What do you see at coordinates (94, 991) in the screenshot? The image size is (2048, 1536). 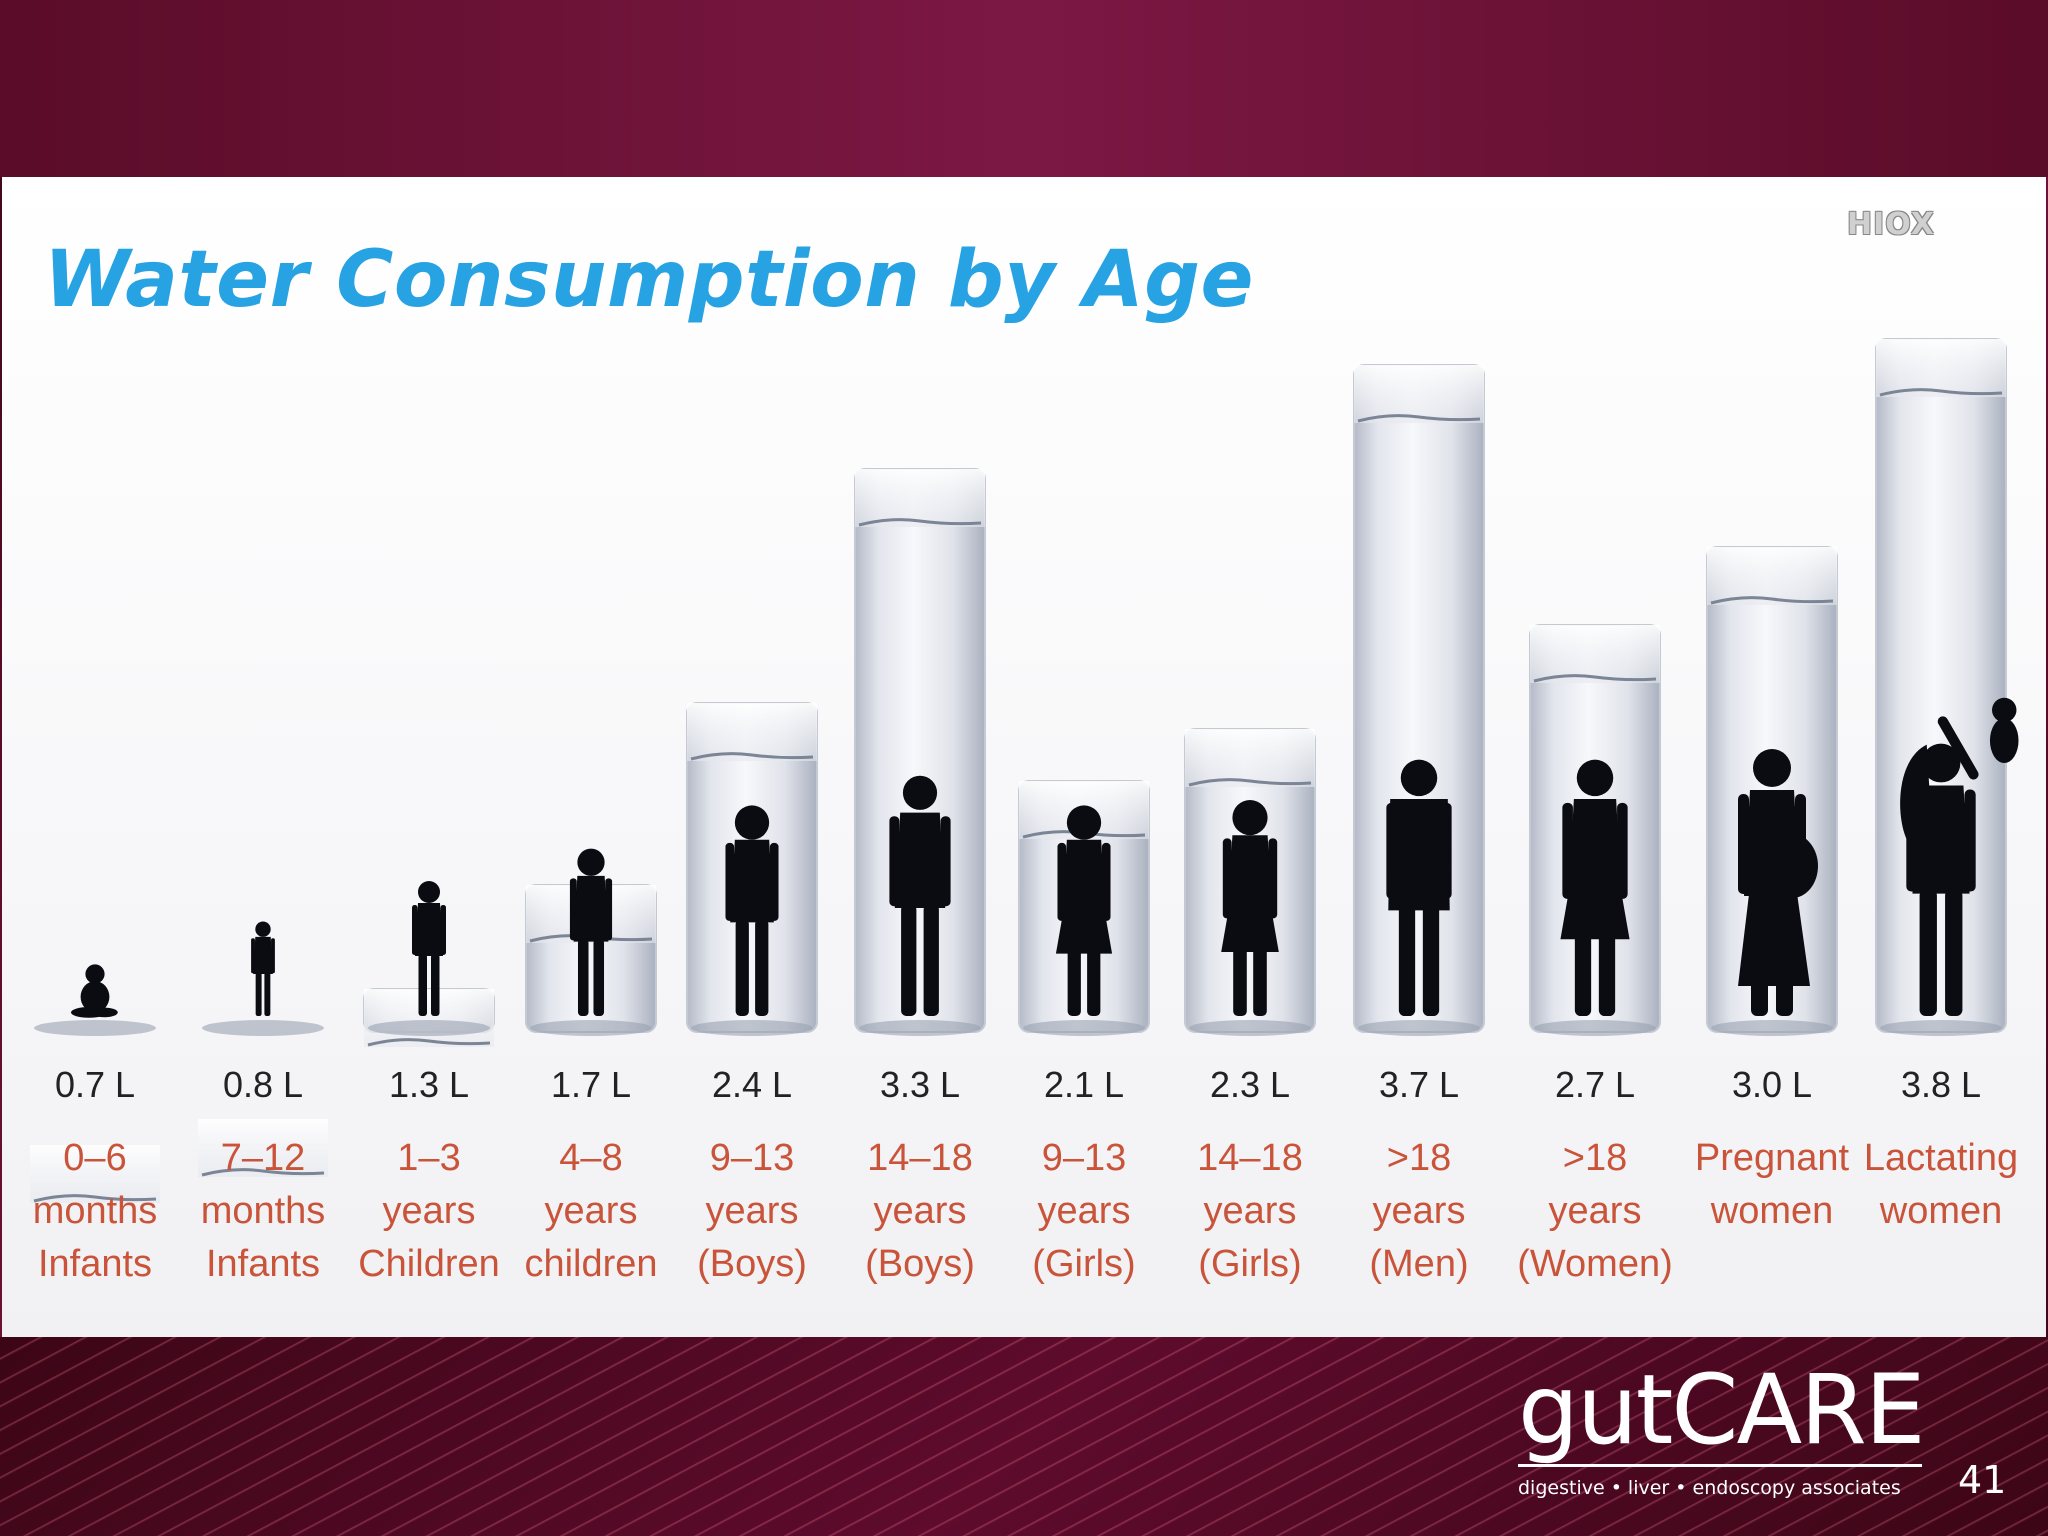 I see `seated-baby-icon` at bounding box center [94, 991].